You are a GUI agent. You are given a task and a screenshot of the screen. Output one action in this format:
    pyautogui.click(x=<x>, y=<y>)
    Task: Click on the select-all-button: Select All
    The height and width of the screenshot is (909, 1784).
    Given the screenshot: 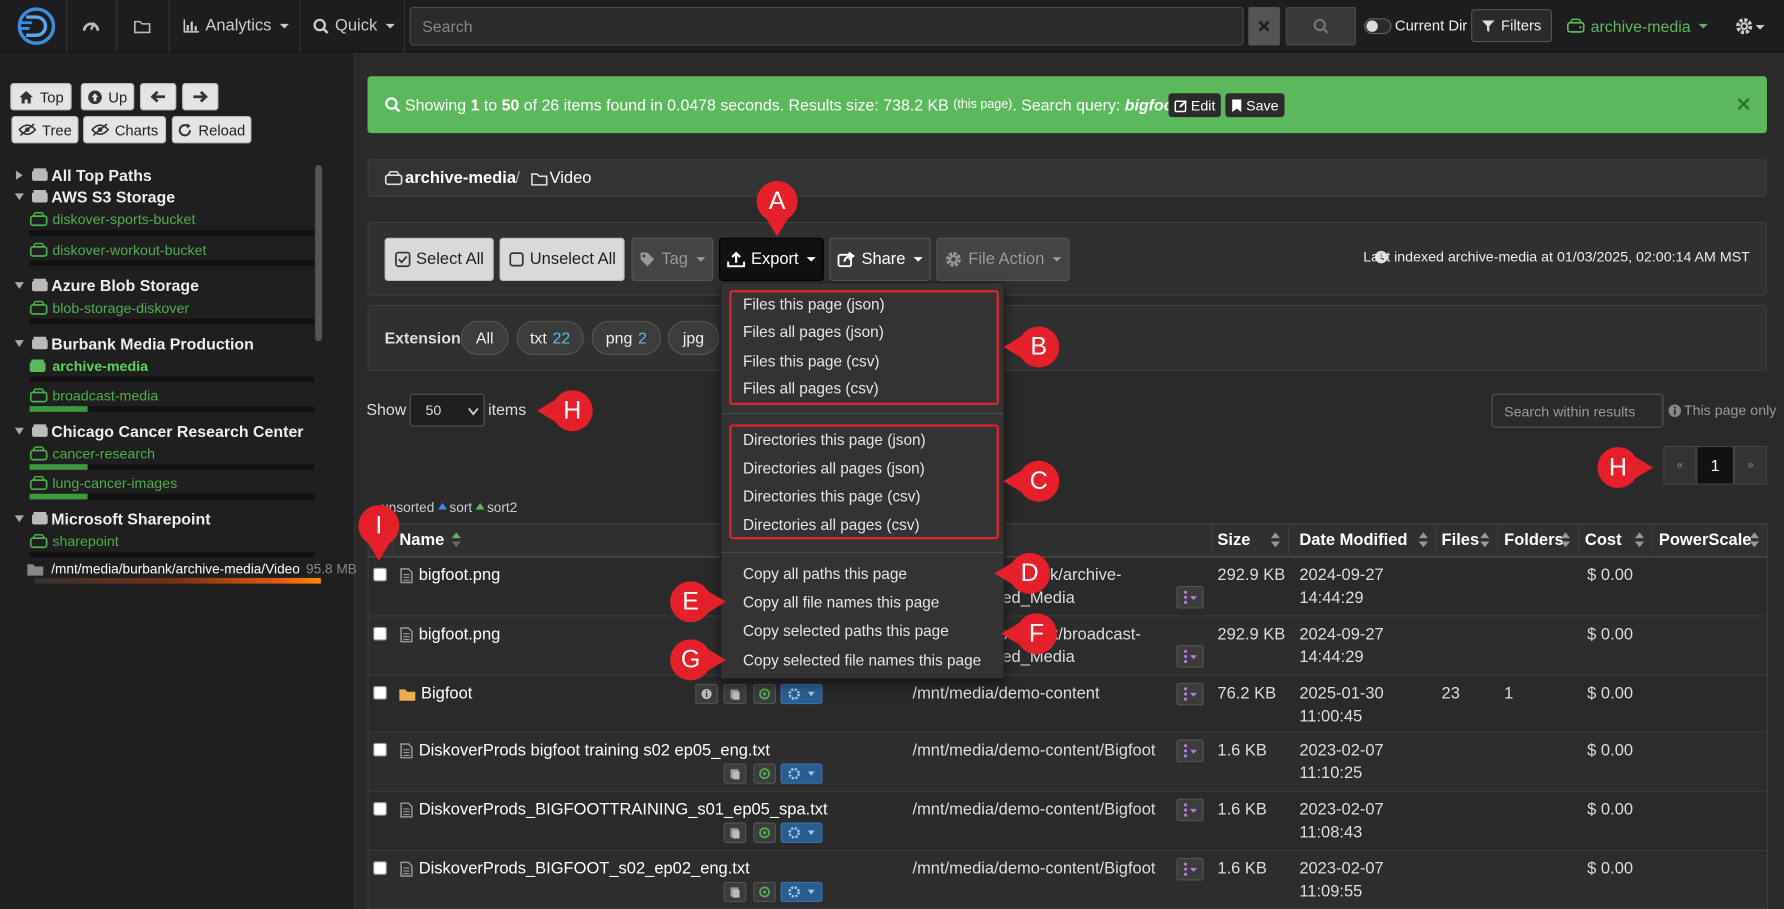 What is the action you would take?
    pyautogui.click(x=439, y=259)
    